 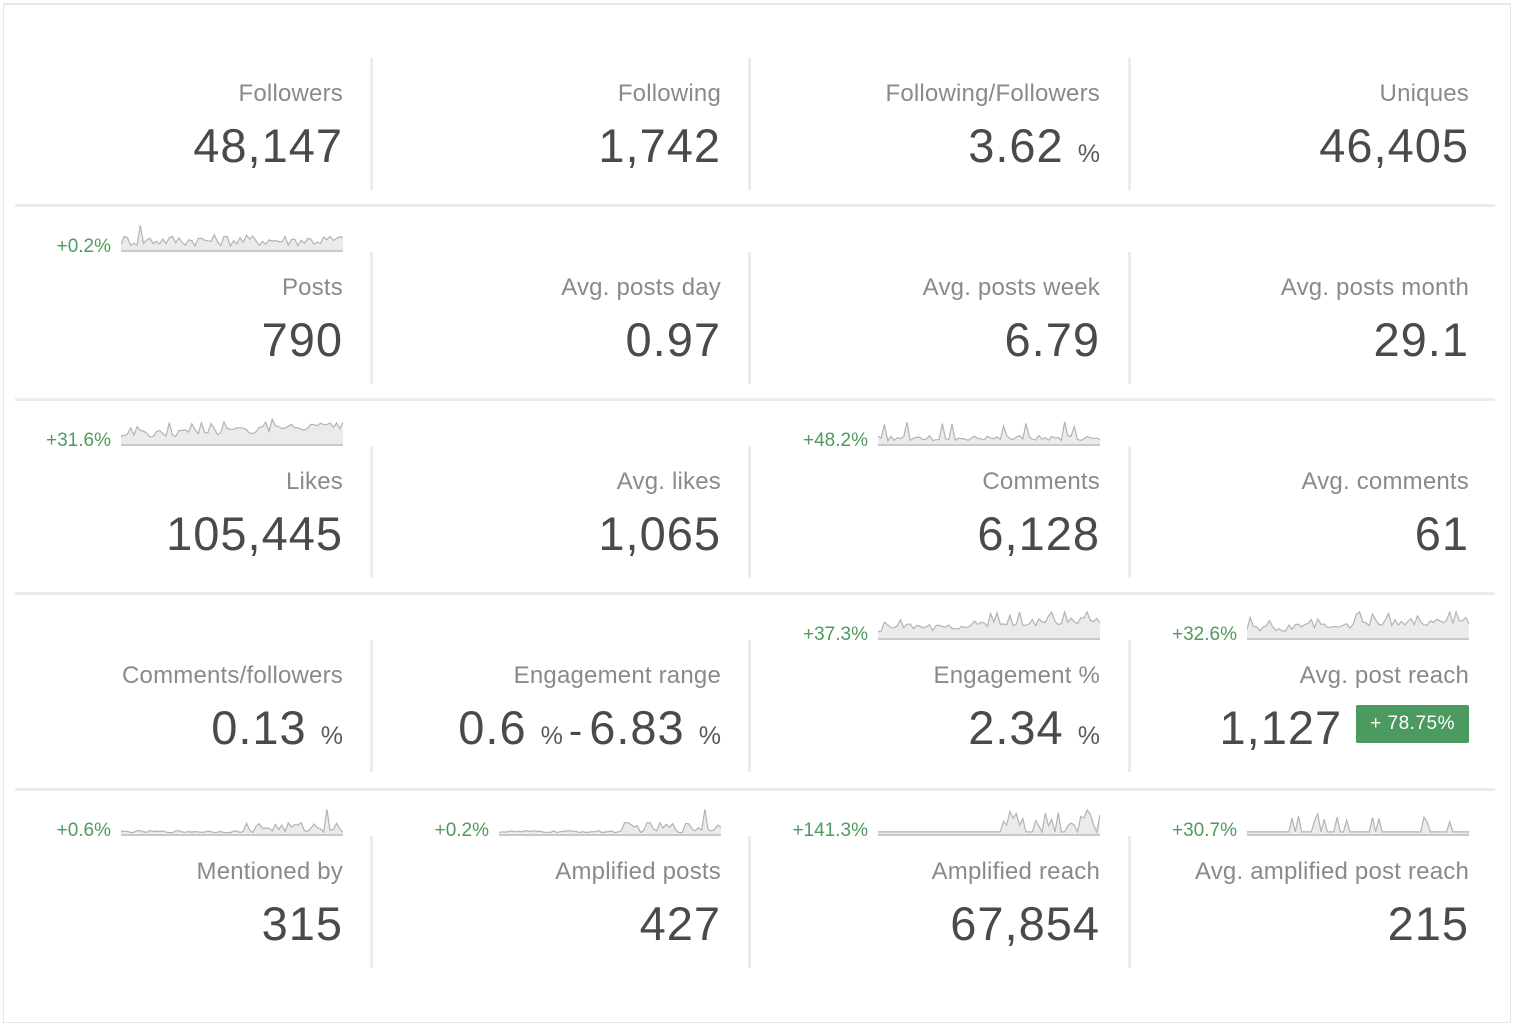 I want to click on stat-label: Avg. amplified post reach, so click(x=1331, y=871).